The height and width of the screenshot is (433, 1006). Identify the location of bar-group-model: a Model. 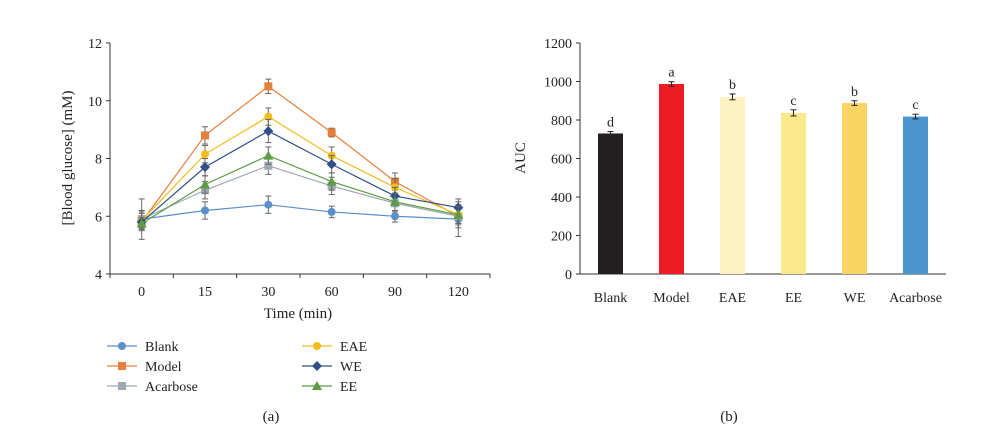
(671, 186).